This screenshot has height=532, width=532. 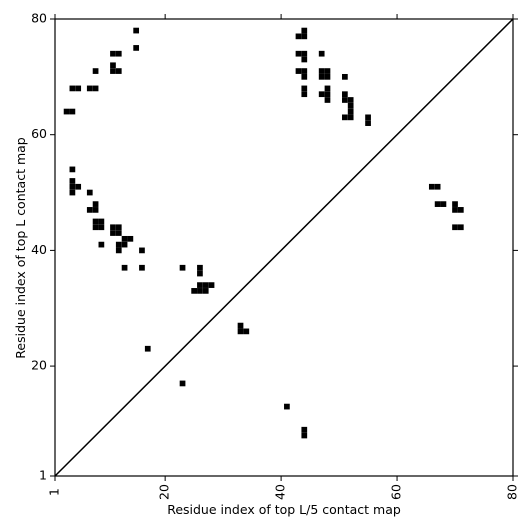 I want to click on y-axis-label: Residue index of top L contact map, so click(x=20, y=247).